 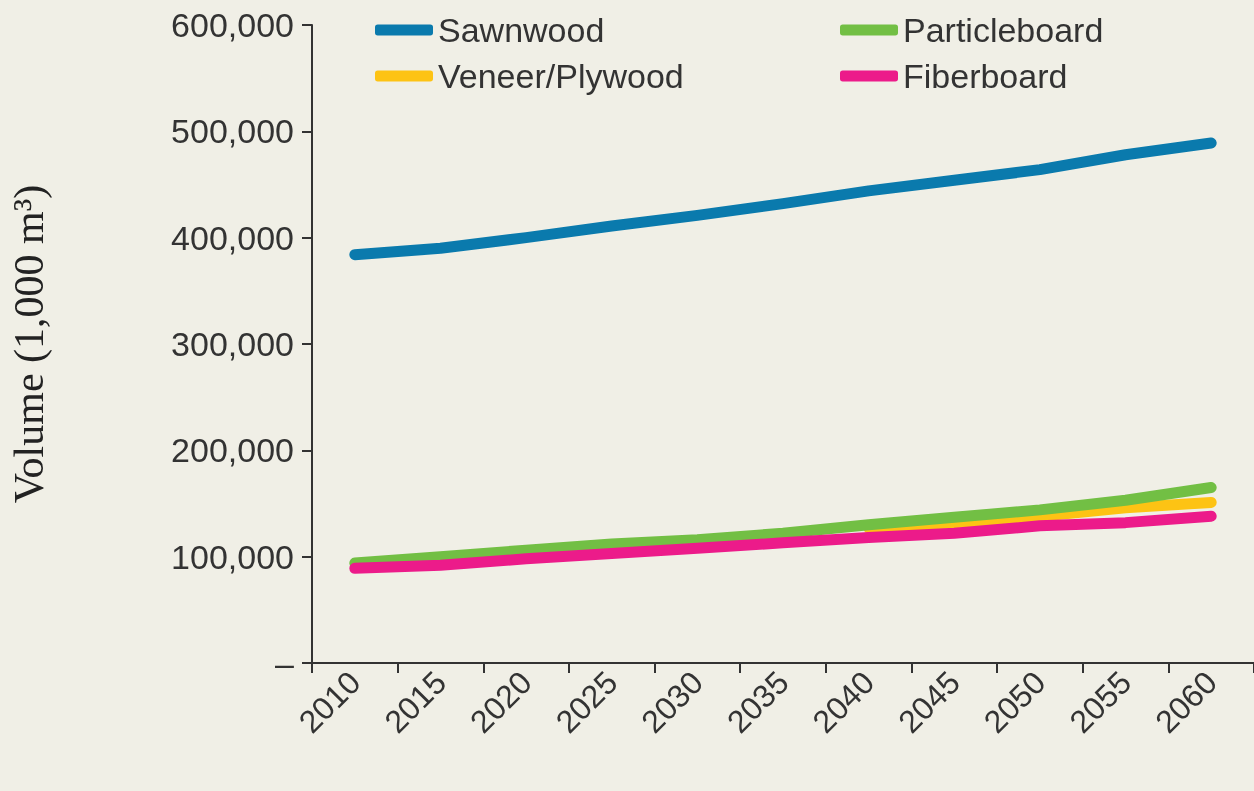 What do you see at coordinates (985, 76) in the screenshot?
I see `legend-label: Fiberboard` at bounding box center [985, 76].